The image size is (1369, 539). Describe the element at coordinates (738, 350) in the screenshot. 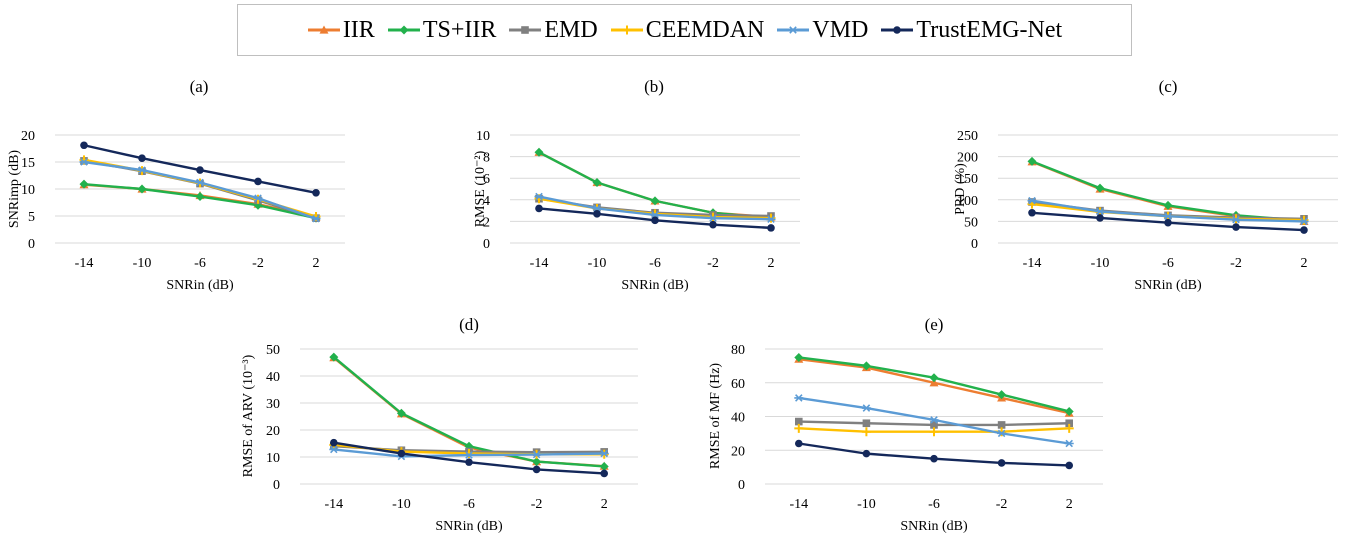

I see `y-tick-label: 80` at that location.